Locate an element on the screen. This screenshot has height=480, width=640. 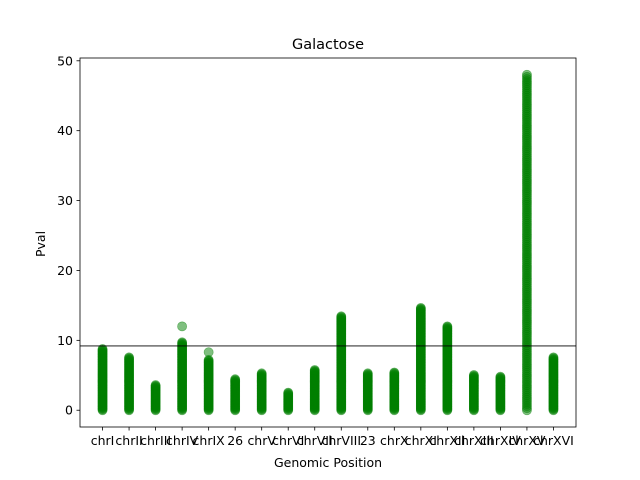
x-tick-label: chrVIII is located at coordinates (341, 440).